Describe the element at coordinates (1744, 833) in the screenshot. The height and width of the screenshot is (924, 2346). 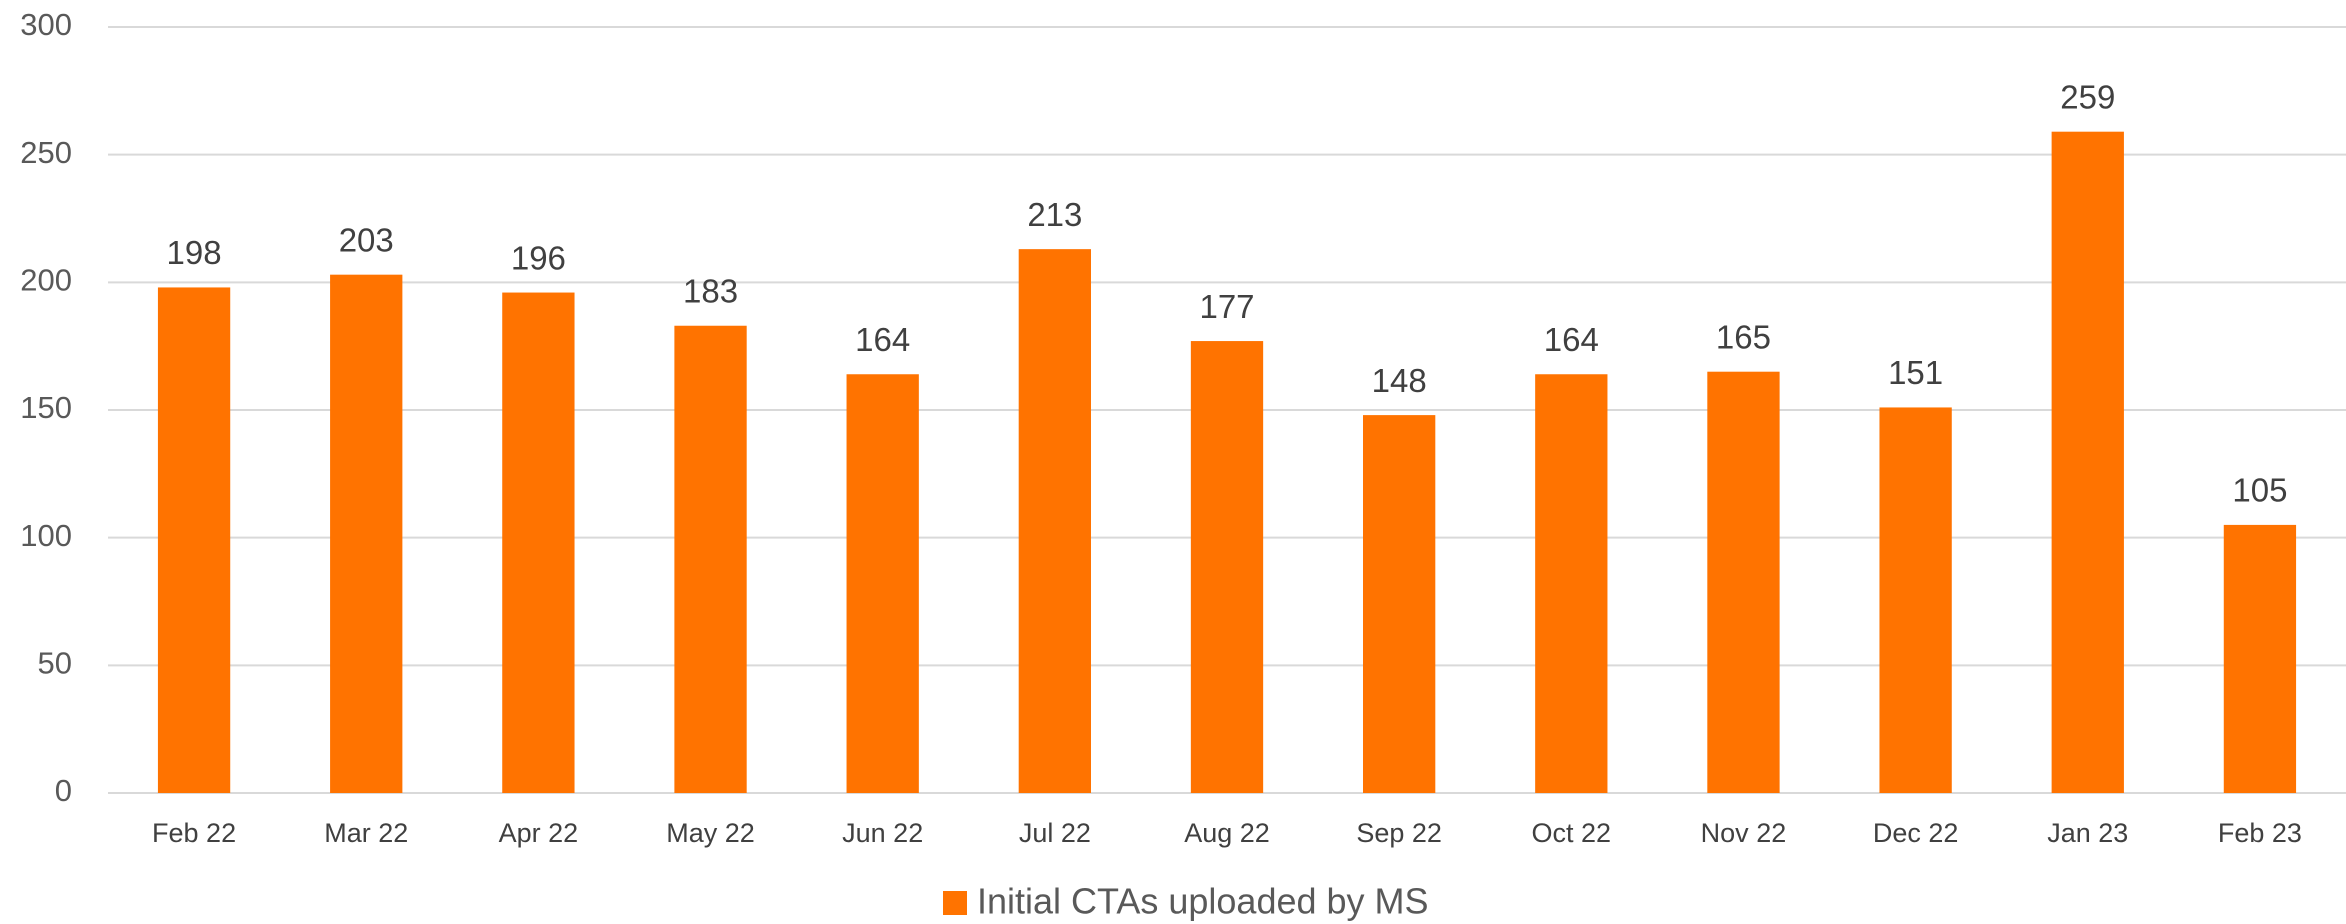
I see `x-tick-label: Nov 22` at that location.